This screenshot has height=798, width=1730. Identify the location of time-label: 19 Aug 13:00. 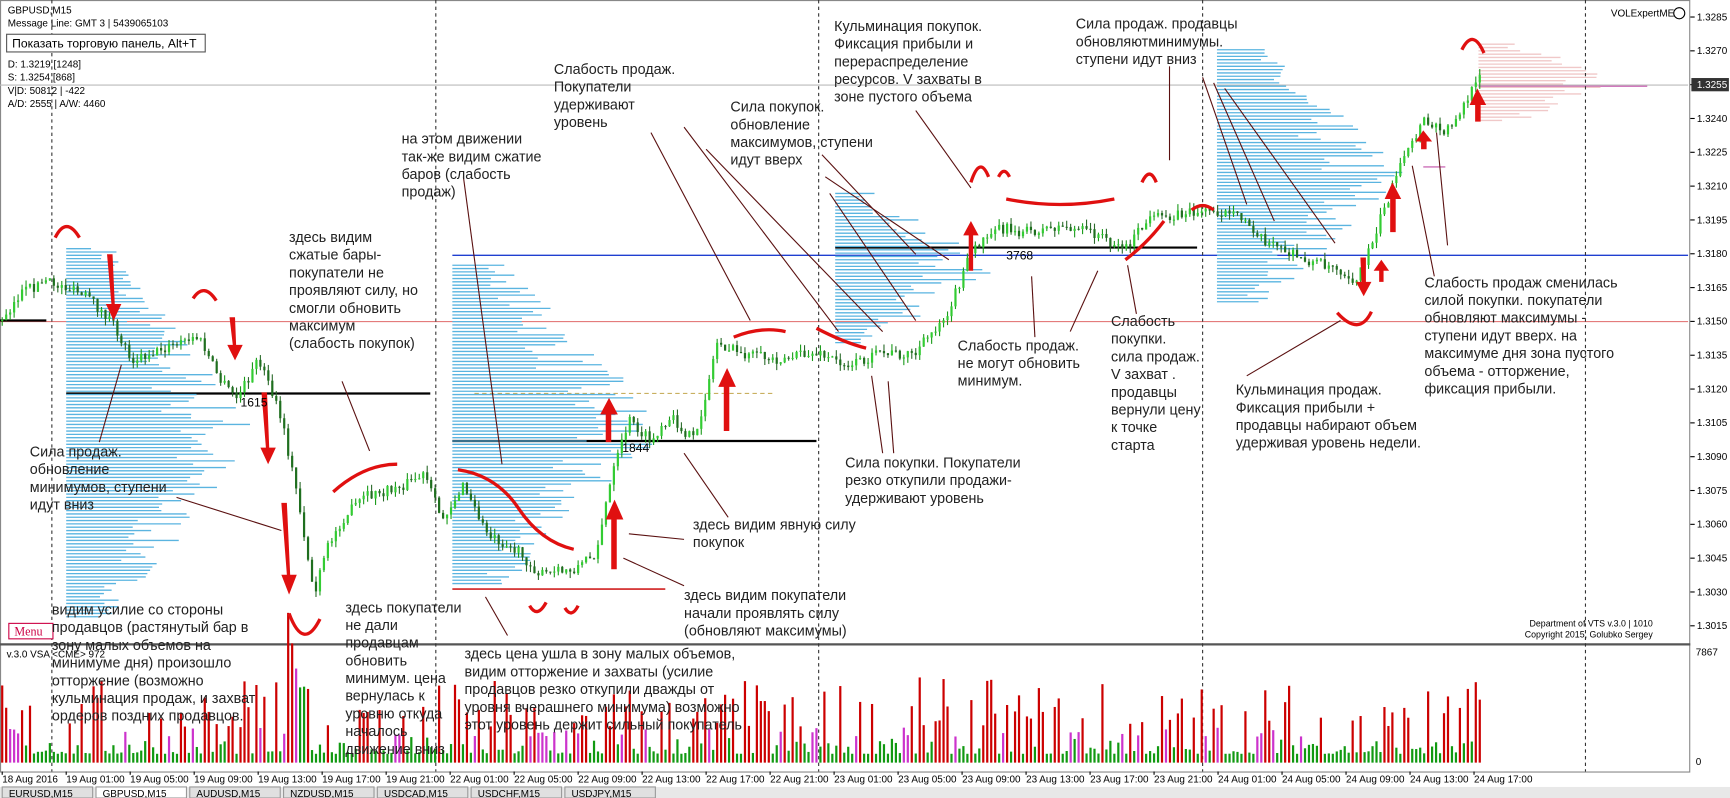
(287, 780).